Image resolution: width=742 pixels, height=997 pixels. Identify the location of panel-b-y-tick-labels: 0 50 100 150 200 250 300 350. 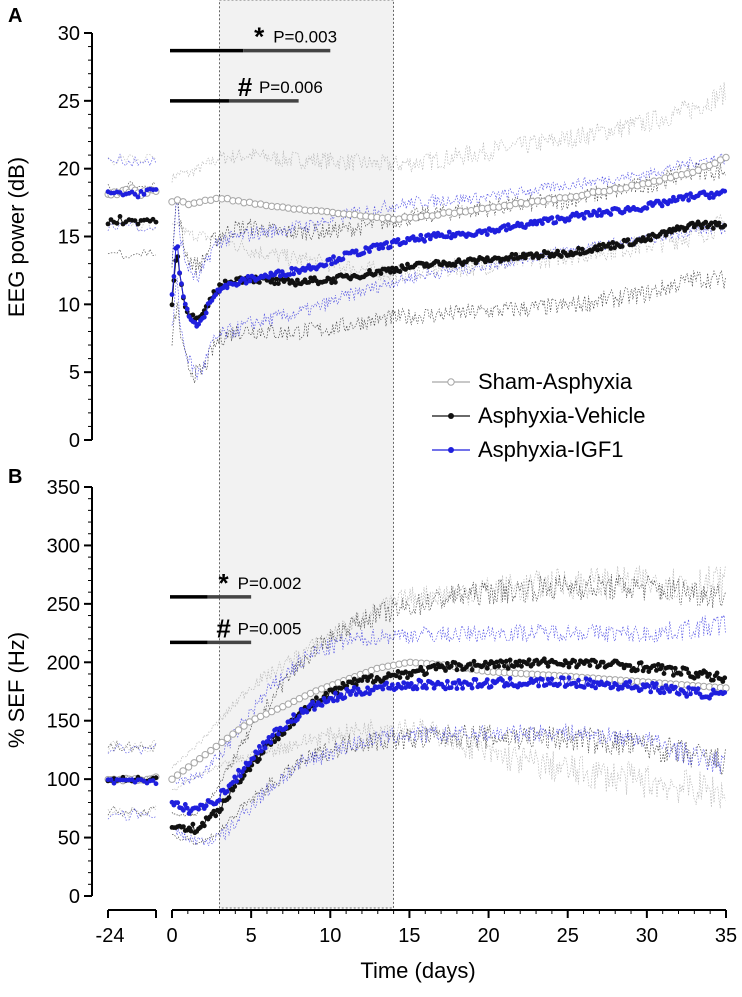
(63, 692).